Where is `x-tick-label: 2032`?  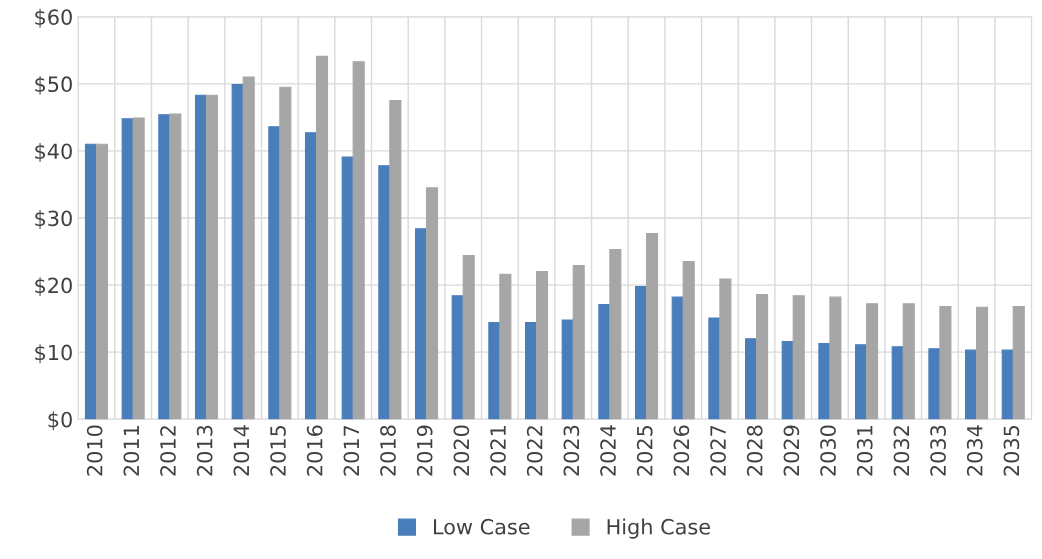 x-tick-label: 2032 is located at coordinates (901, 451).